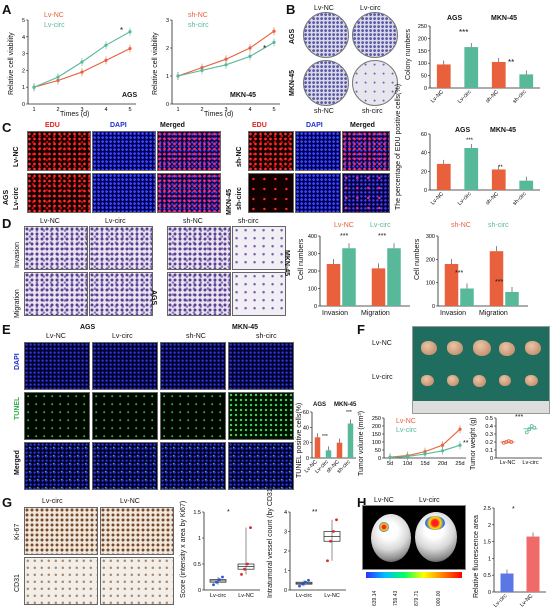  I want to click on b-bar, so click(443, 76).